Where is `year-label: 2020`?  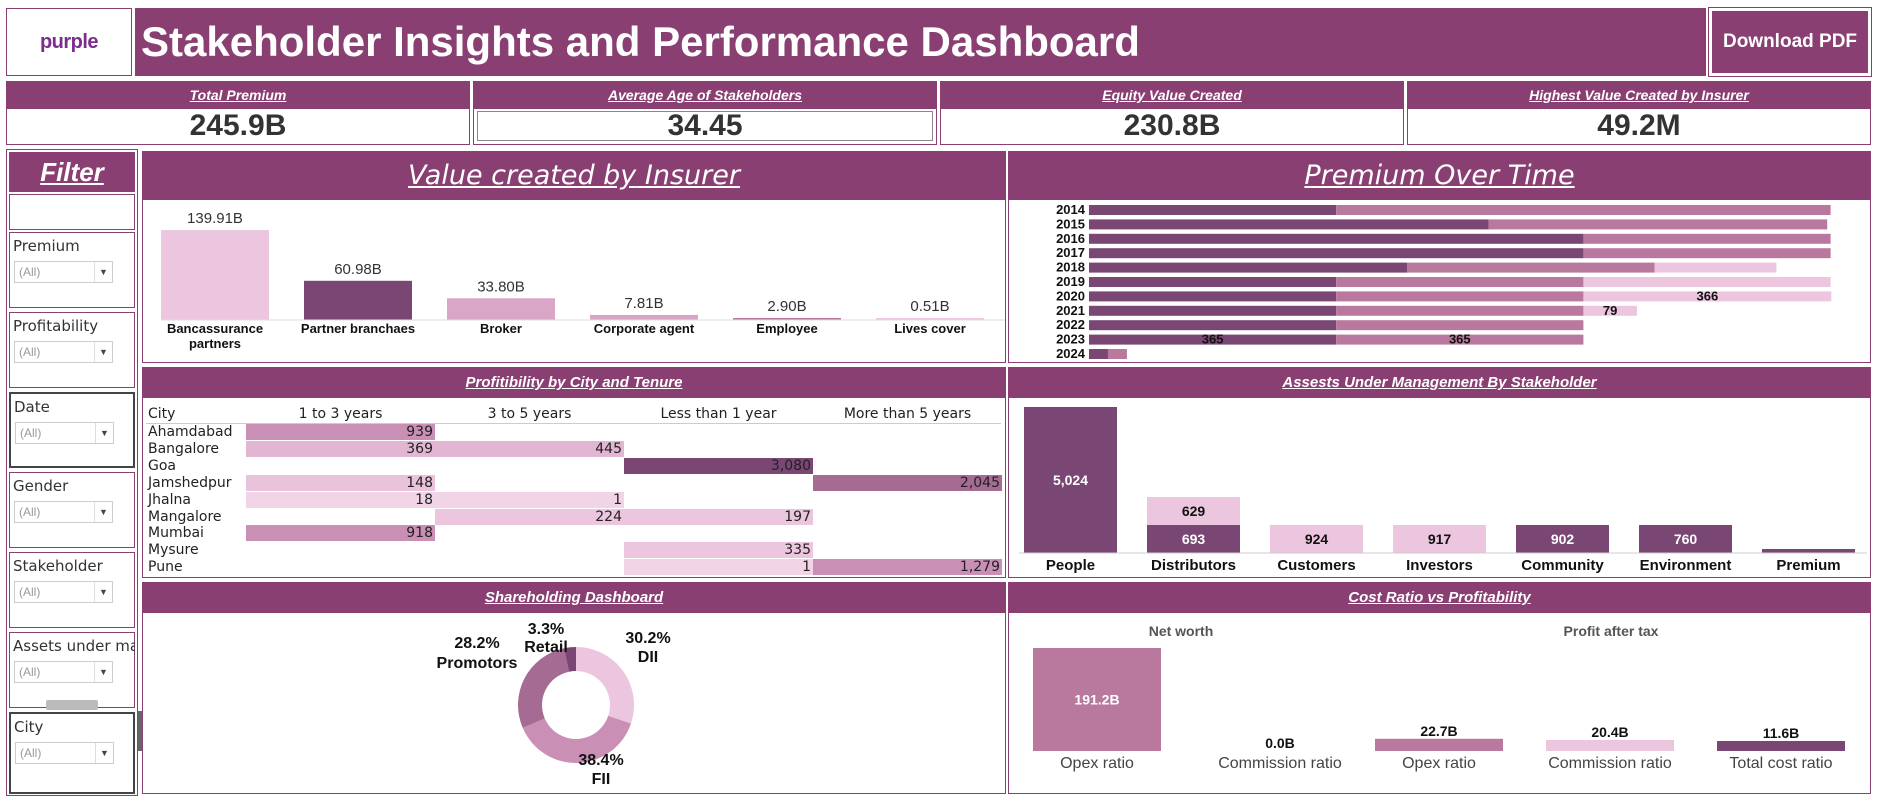
year-label: 2020 is located at coordinates (1070, 295).